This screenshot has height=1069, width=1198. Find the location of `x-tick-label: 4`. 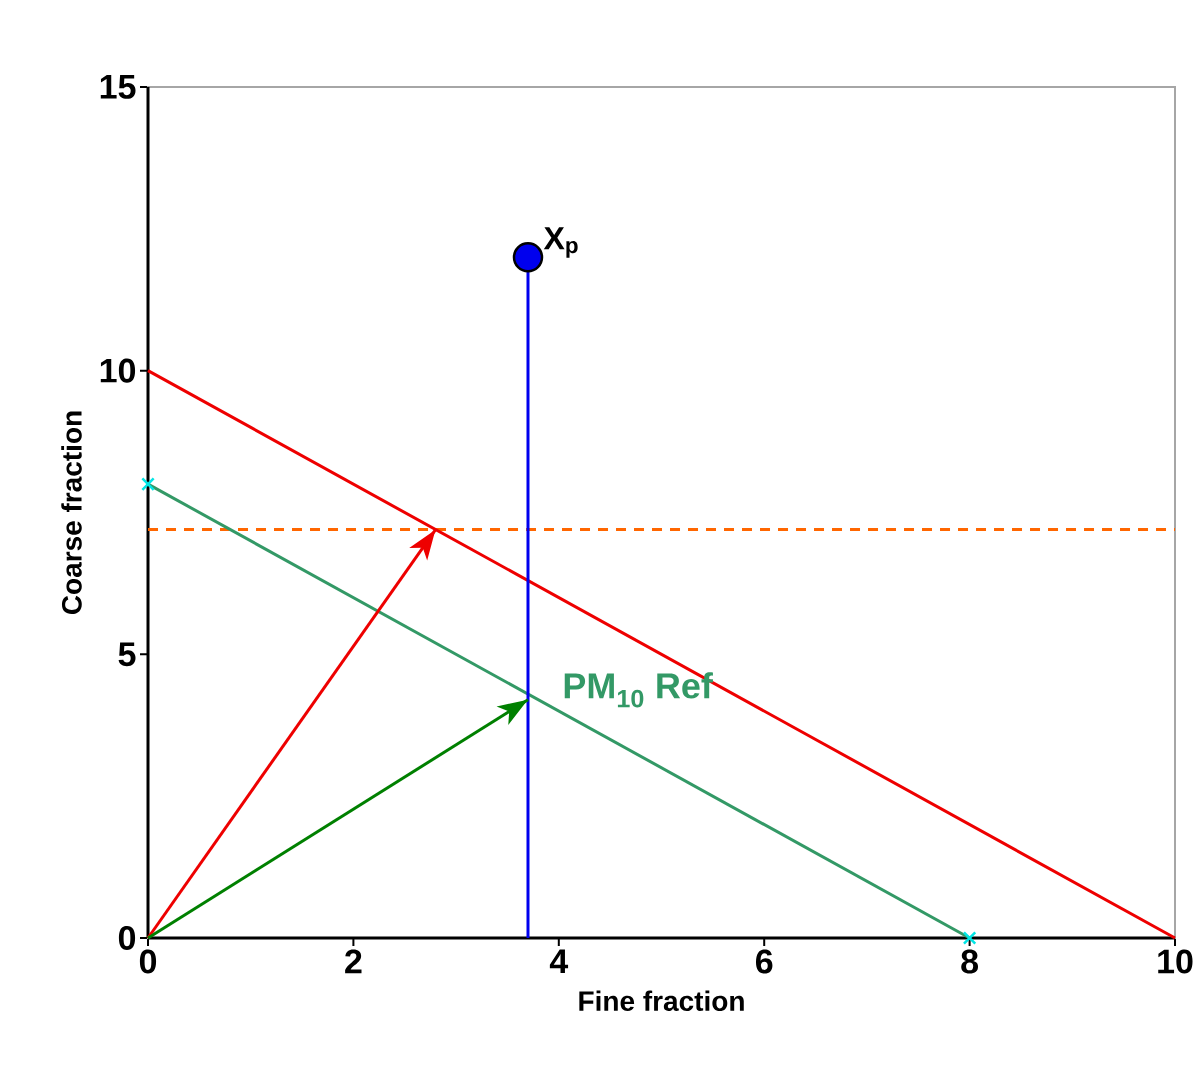

x-tick-label: 4 is located at coordinates (559, 961).